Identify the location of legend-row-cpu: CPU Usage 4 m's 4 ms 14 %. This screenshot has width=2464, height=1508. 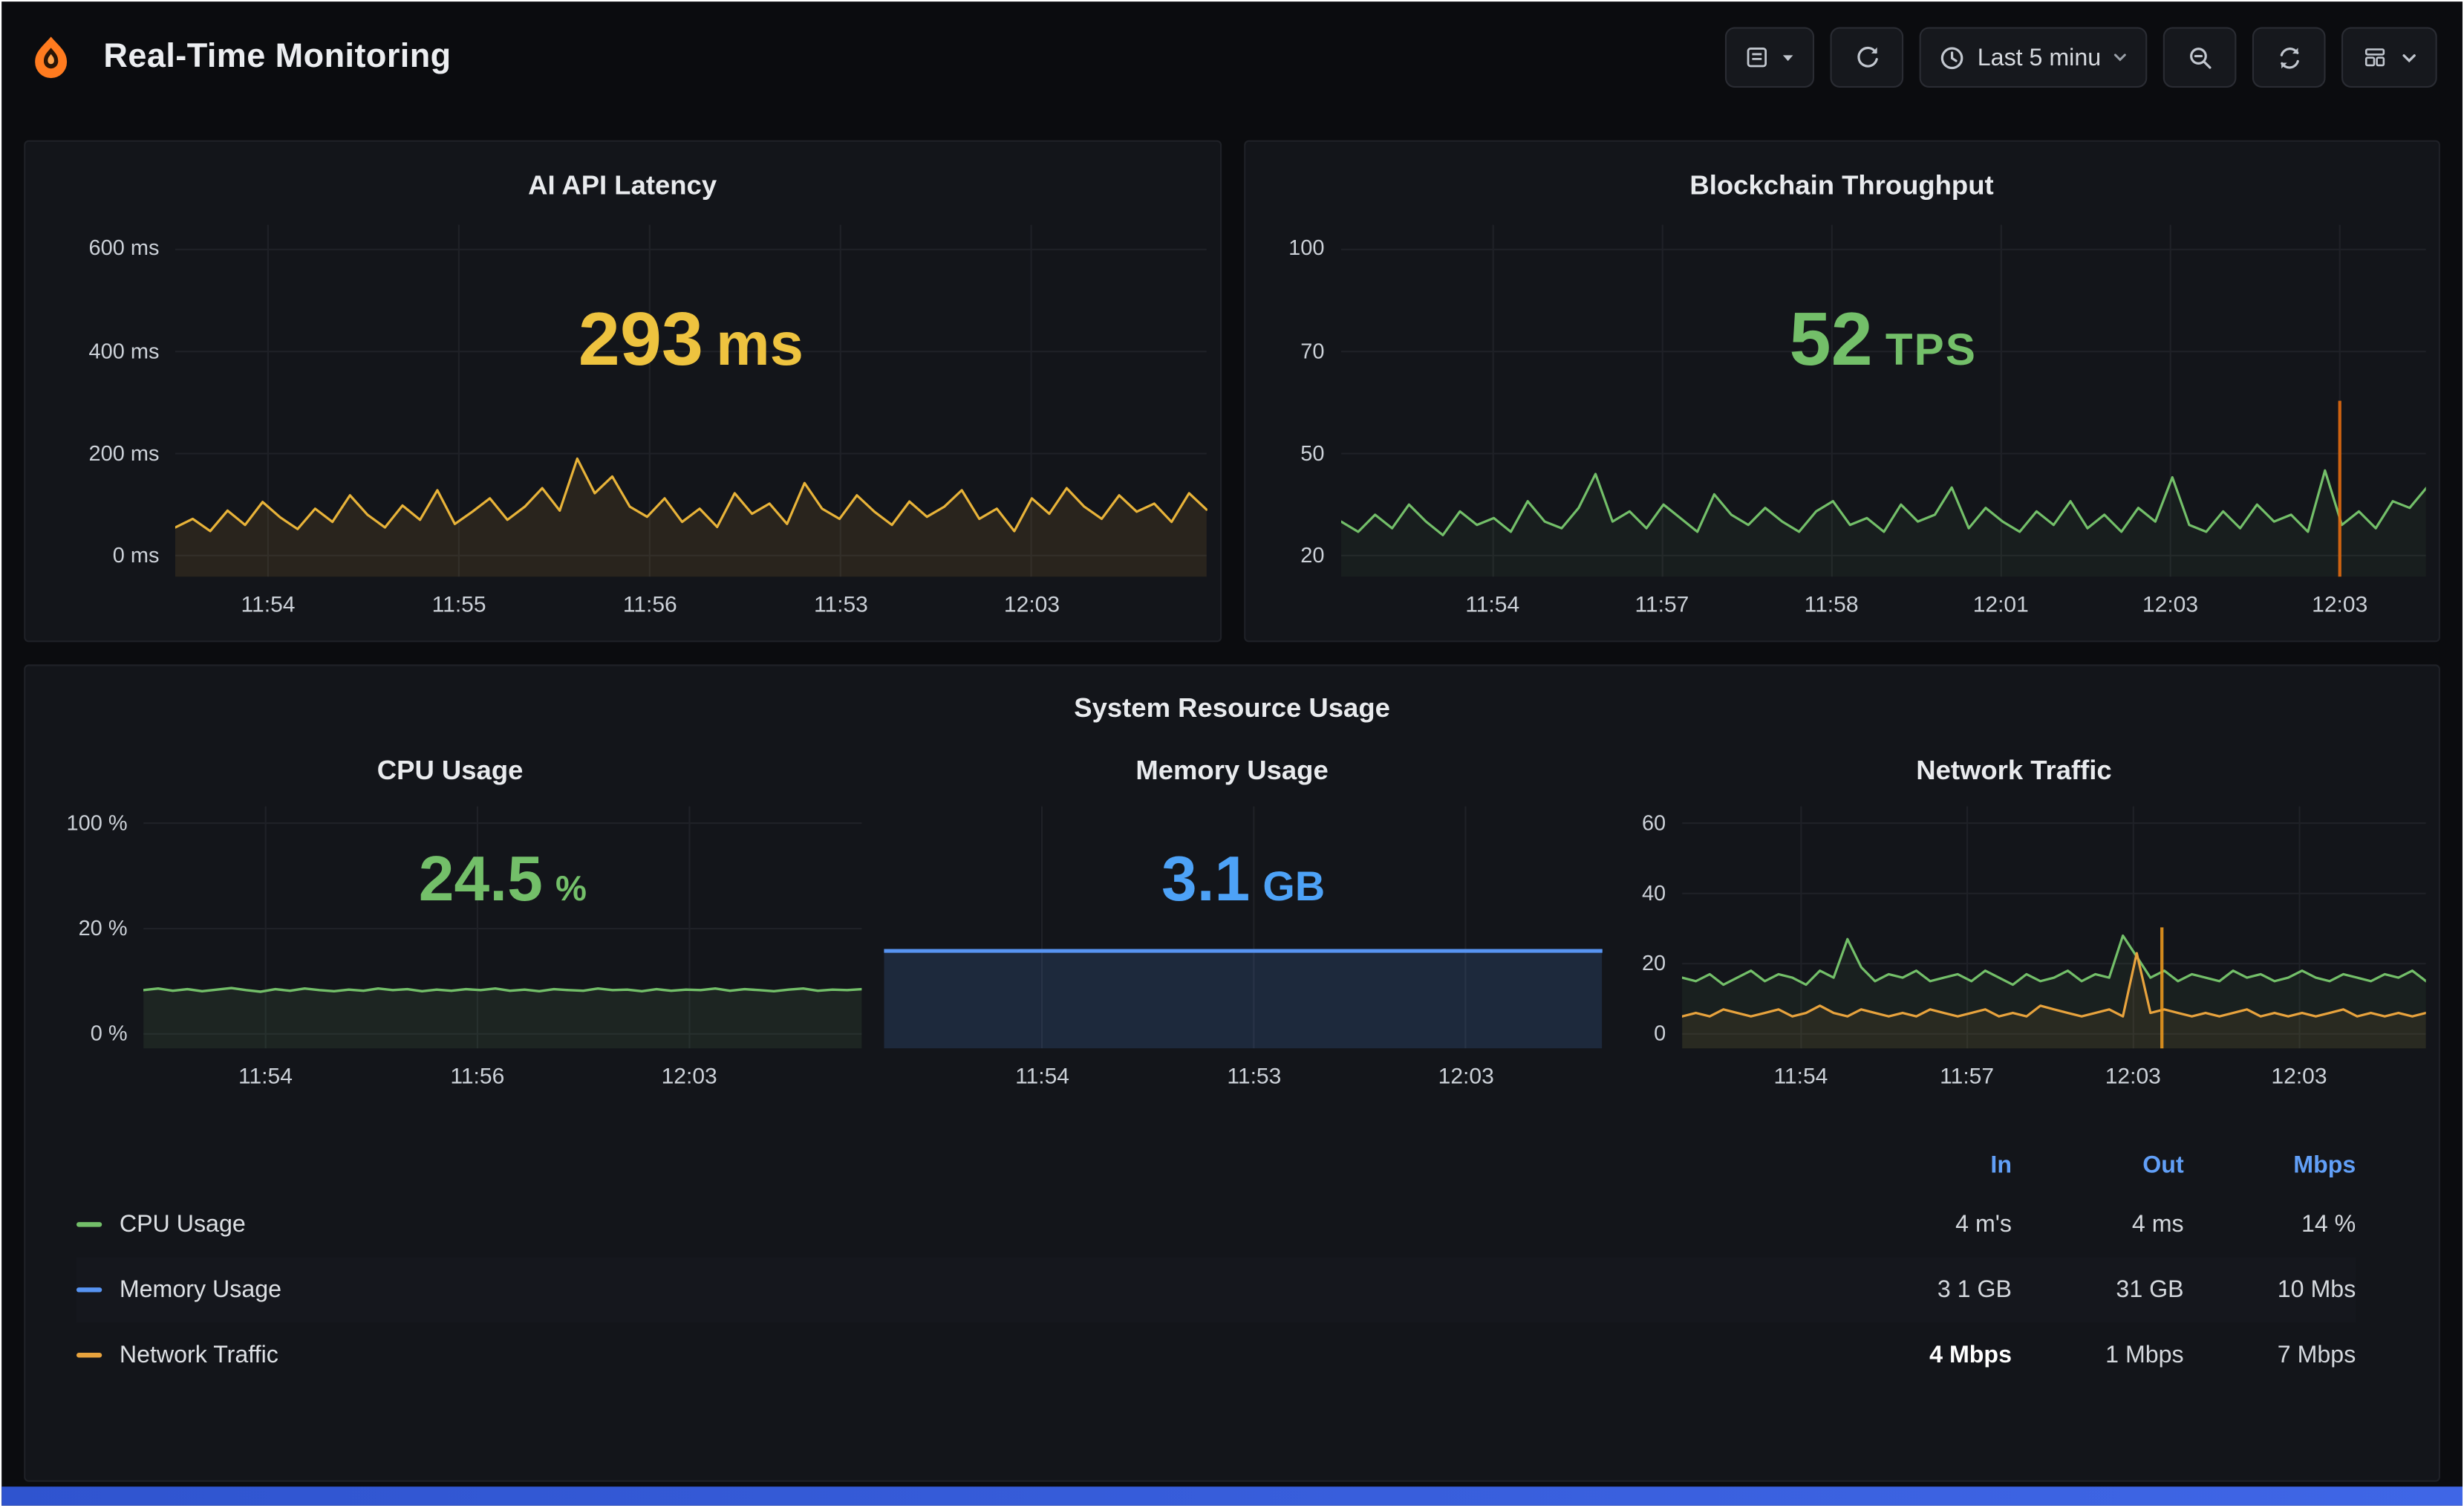
(1216, 1225).